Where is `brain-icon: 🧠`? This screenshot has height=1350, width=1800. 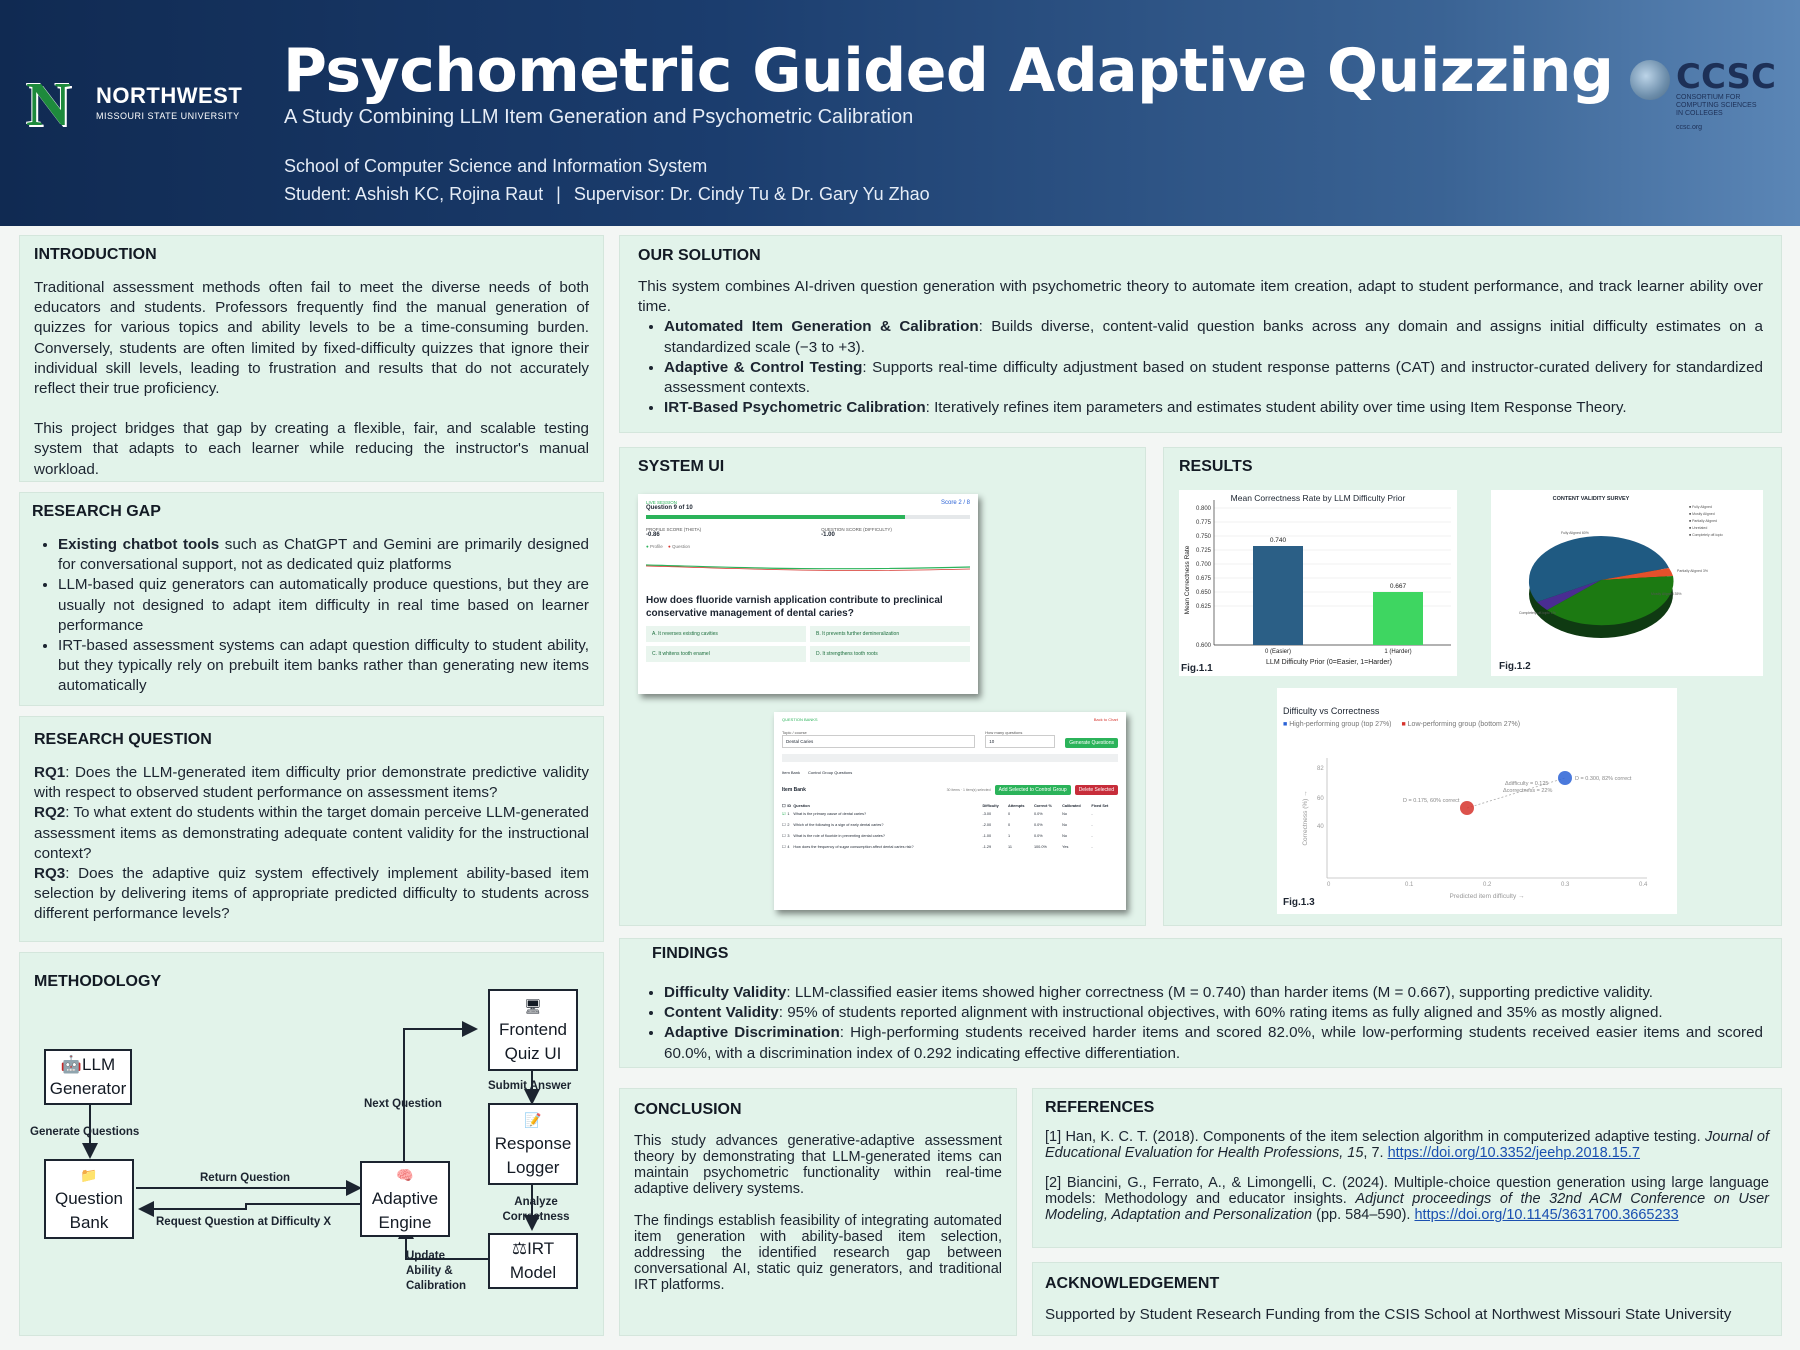
brain-icon: 🧠 is located at coordinates (405, 1175).